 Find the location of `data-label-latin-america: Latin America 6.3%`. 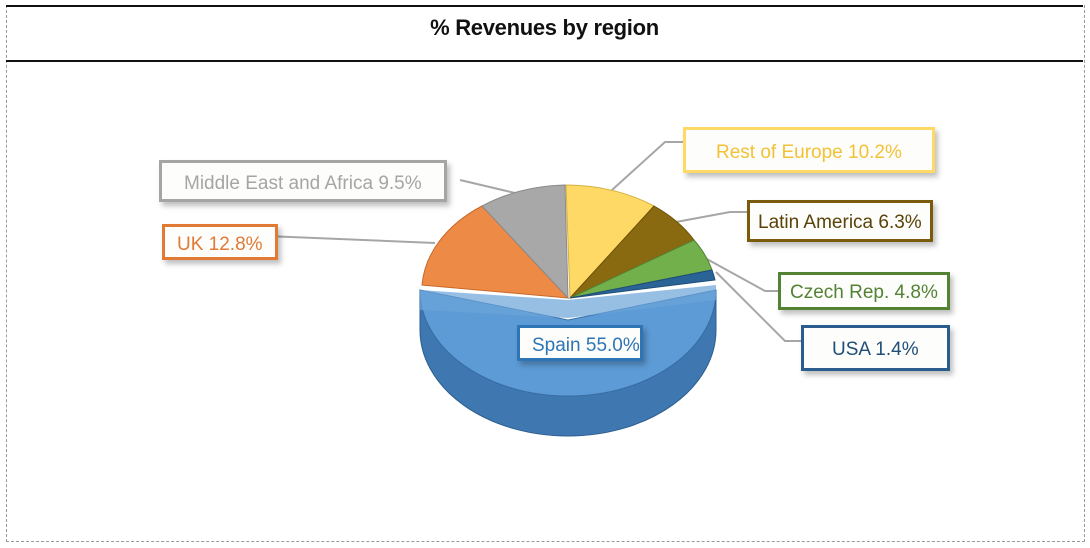

data-label-latin-america: Latin America 6.3% is located at coordinates (840, 221).